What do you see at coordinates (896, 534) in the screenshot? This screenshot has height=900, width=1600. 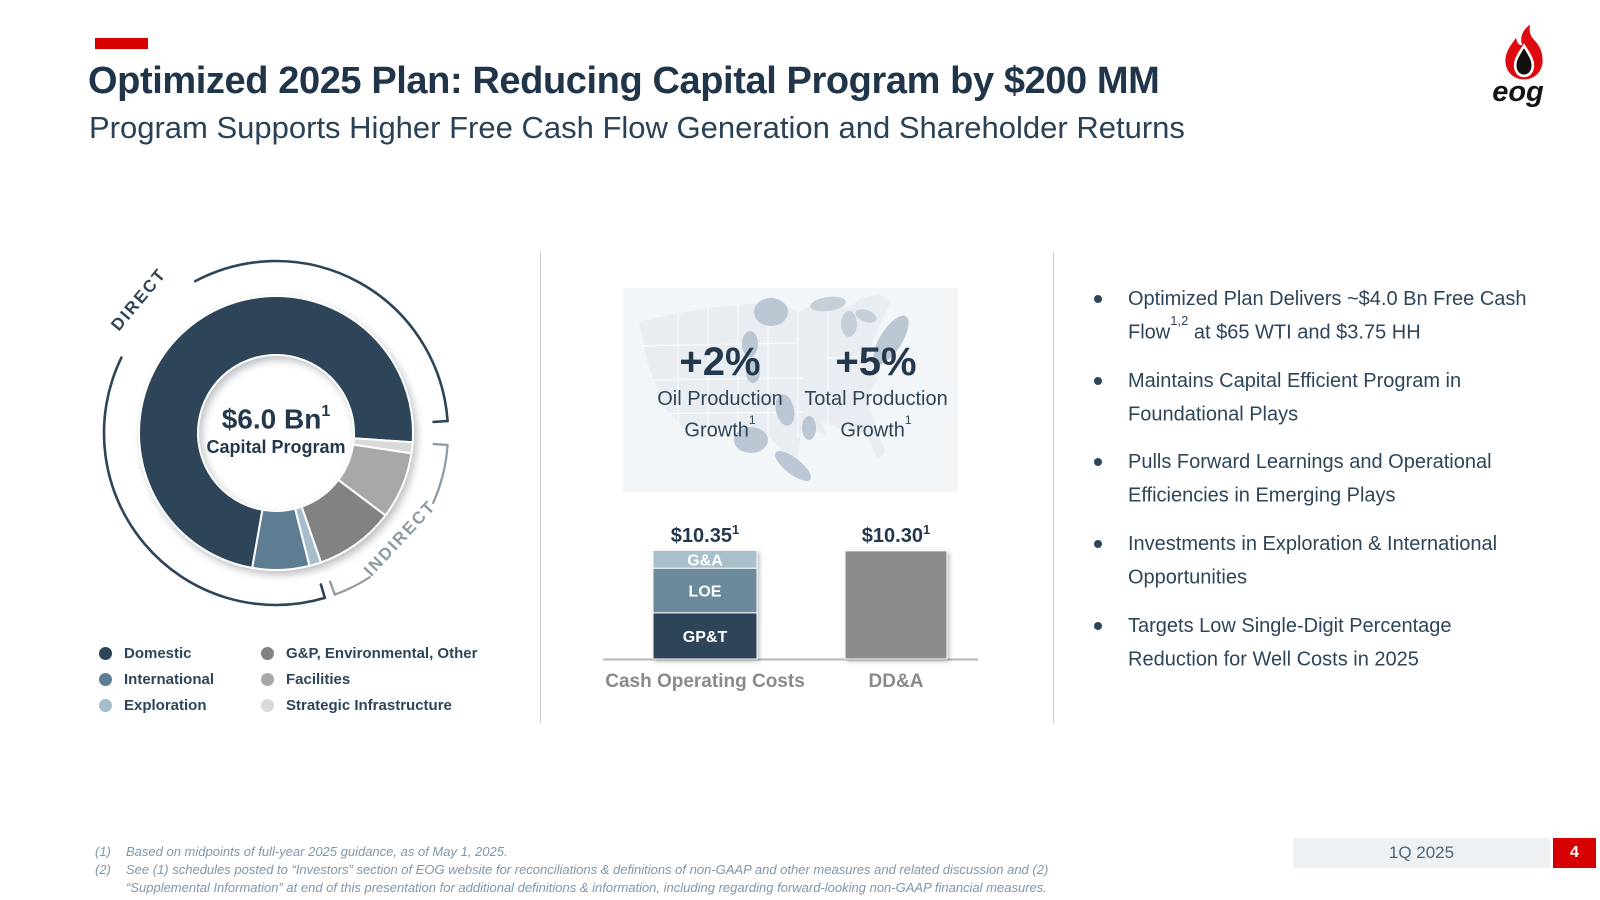 I see `bar-total-label: $10.301` at bounding box center [896, 534].